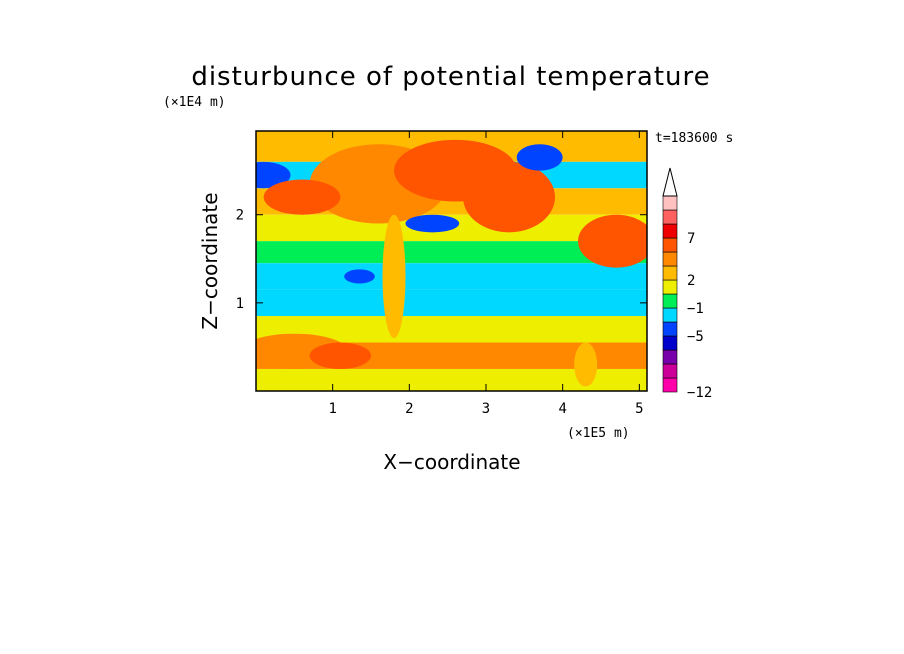  Describe the element at coordinates (694, 138) in the screenshot. I see `time-label: t=183600 s` at that location.